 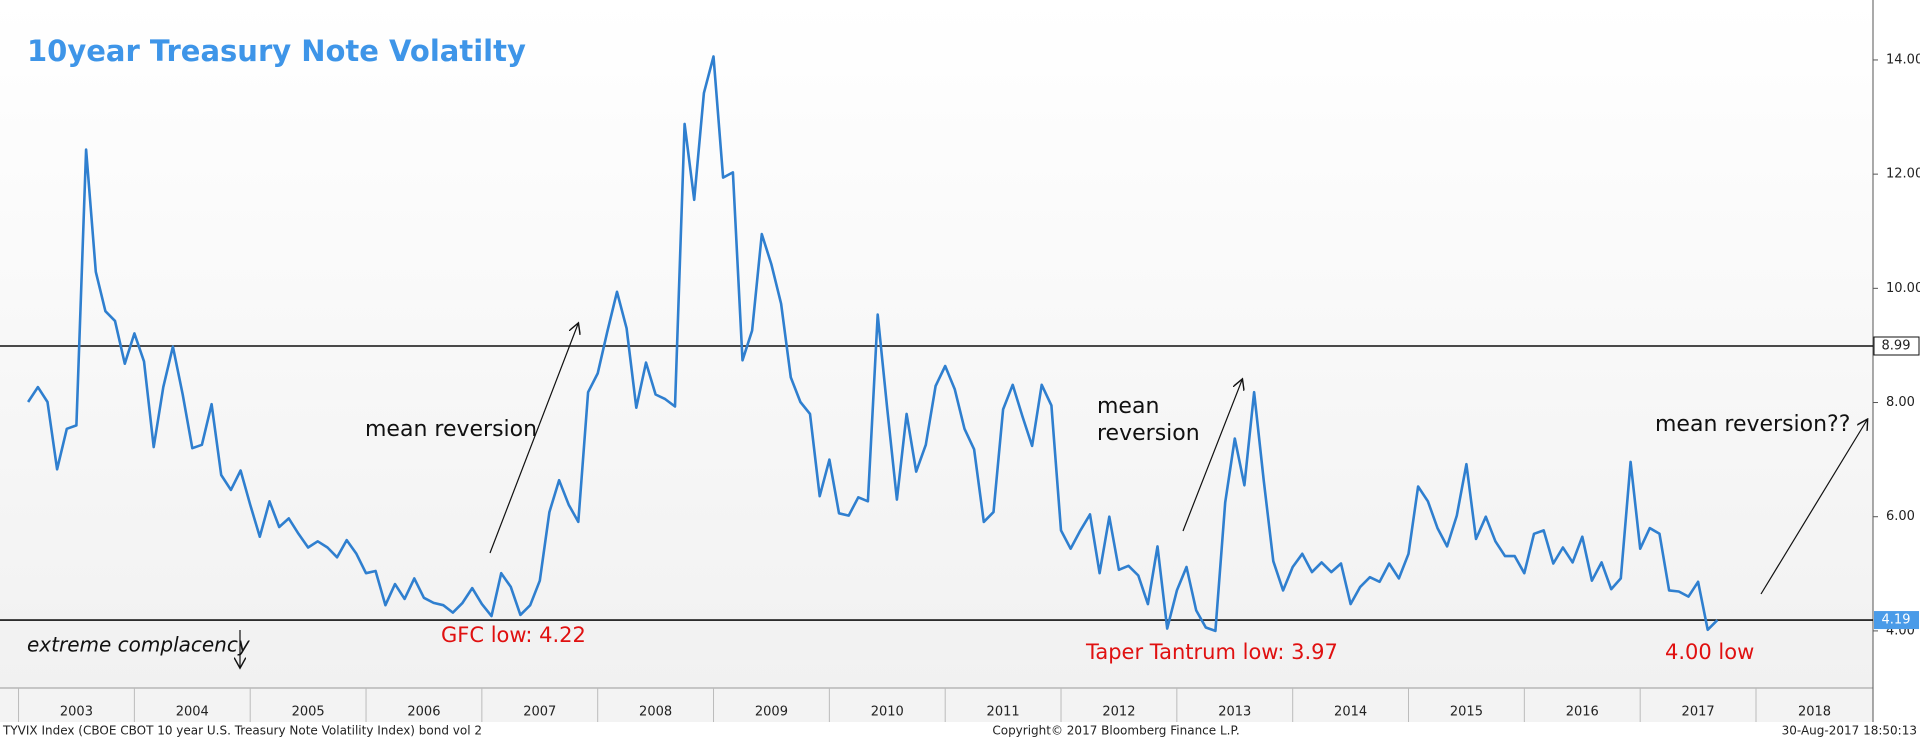 I want to click on low-label: Taper Tantrum low: 3.97, so click(x=1211, y=652).